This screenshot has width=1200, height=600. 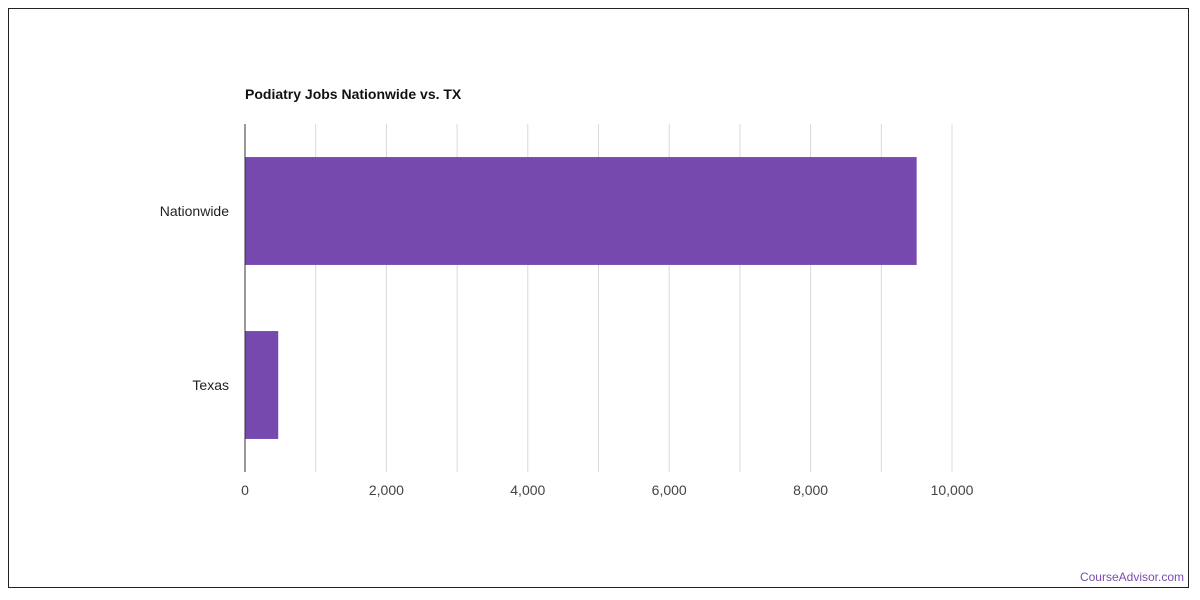 What do you see at coordinates (262, 385) in the screenshot?
I see `bar-texas` at bounding box center [262, 385].